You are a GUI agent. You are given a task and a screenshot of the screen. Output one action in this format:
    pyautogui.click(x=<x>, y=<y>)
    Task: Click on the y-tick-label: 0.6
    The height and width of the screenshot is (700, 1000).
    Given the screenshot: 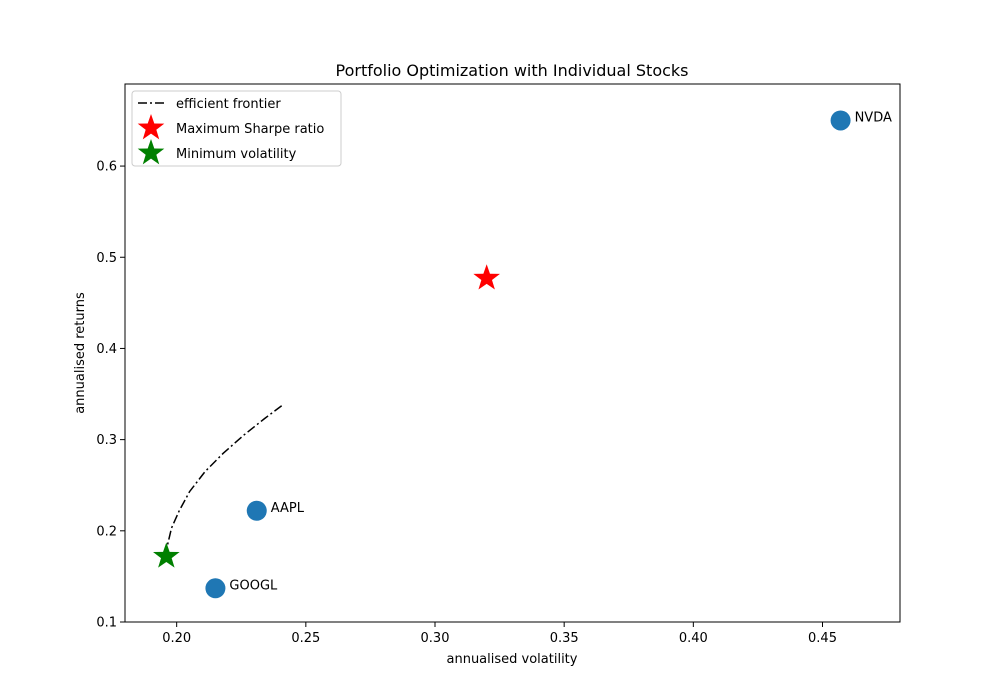 What is the action you would take?
    pyautogui.click(x=106, y=167)
    